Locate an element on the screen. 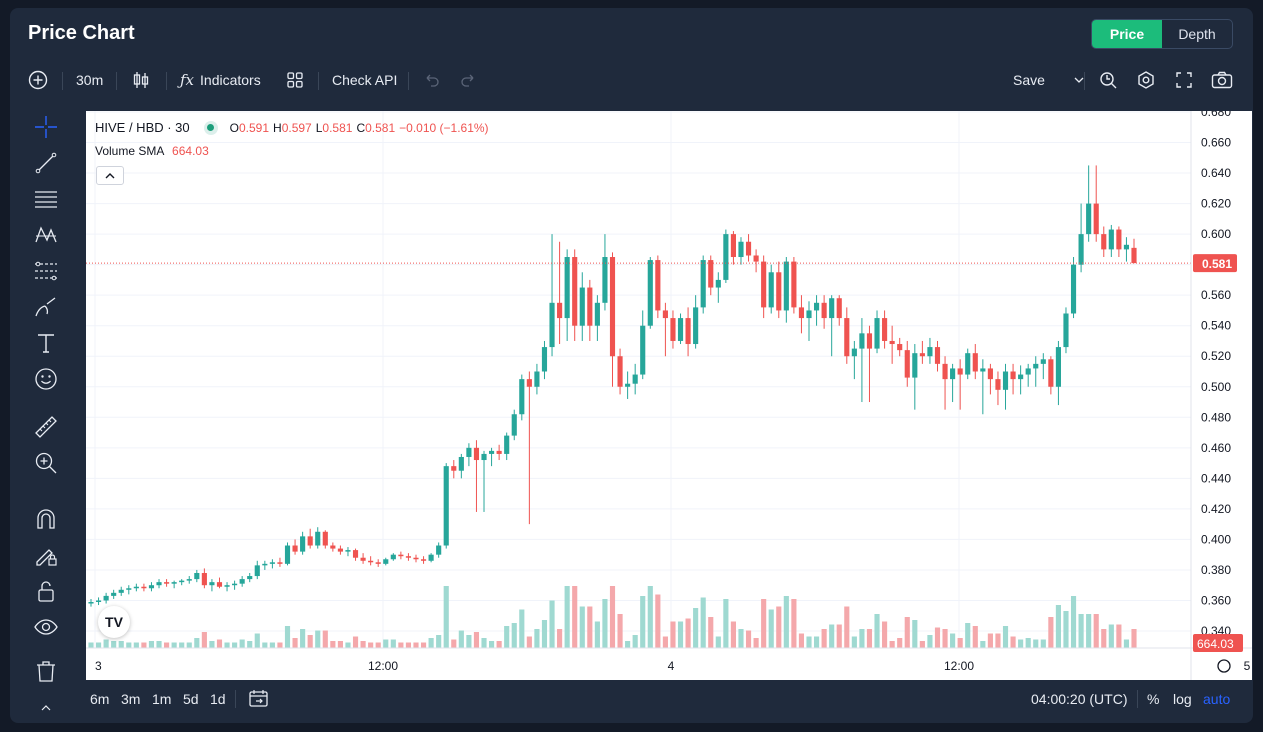 The height and width of the screenshot is (732, 1263). quick-search-button is located at coordinates (1108, 80).